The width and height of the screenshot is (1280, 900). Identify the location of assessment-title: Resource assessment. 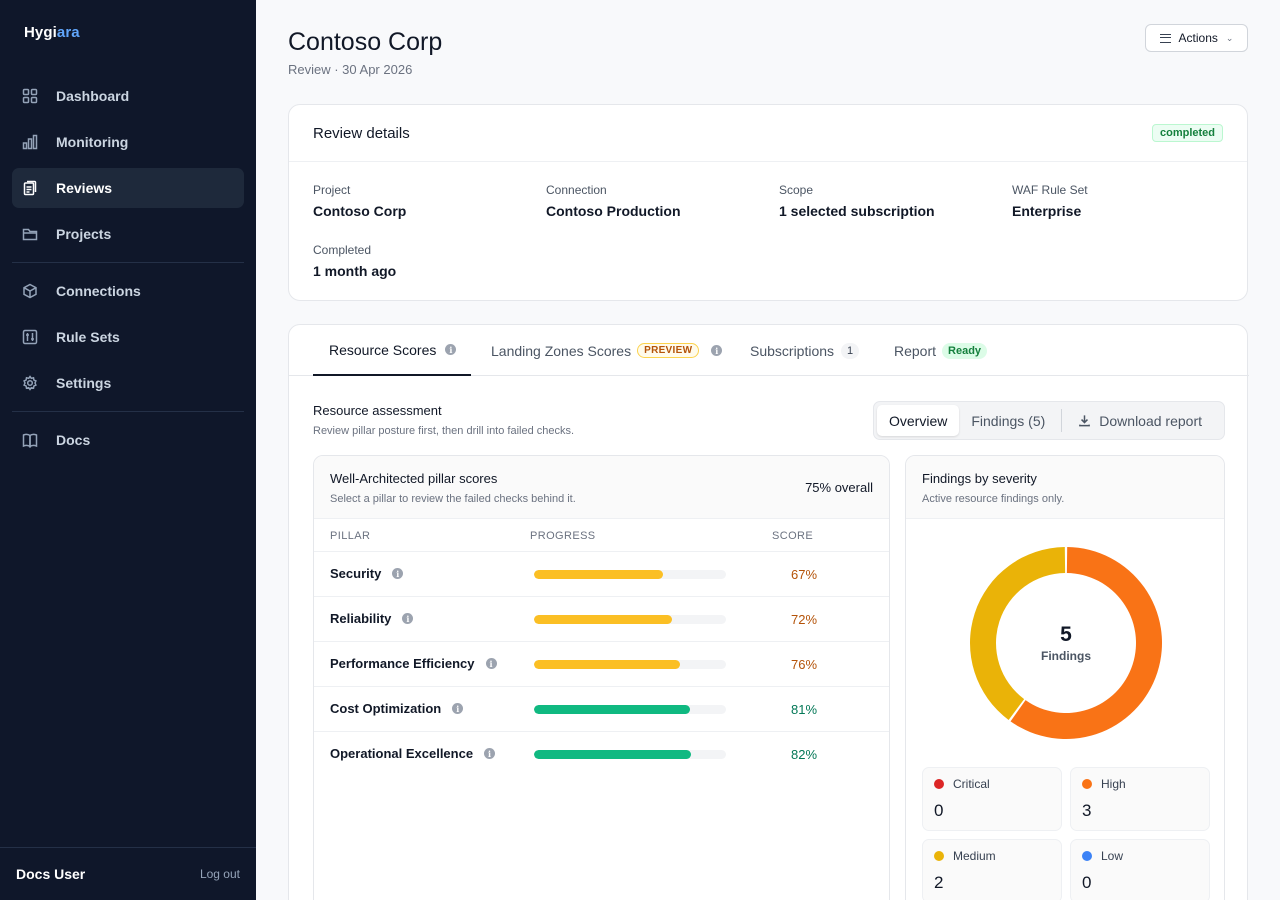
(377, 410).